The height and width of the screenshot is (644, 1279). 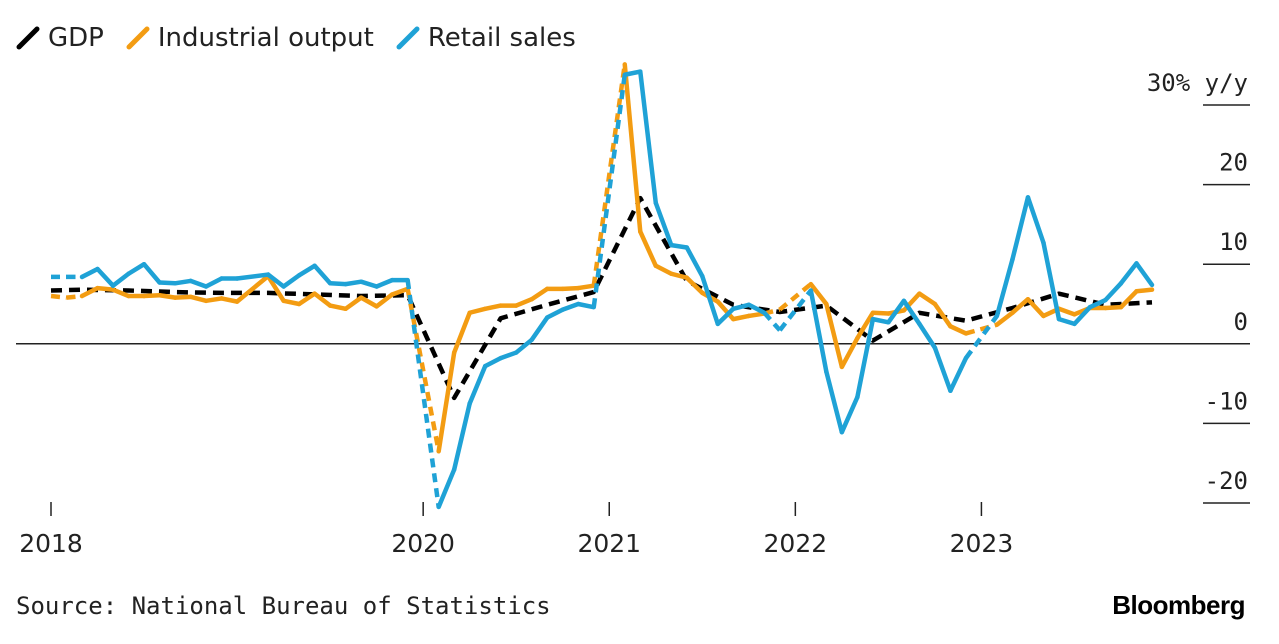 What do you see at coordinates (1178, 605) in the screenshot?
I see `brand-logo: Bloomberg` at bounding box center [1178, 605].